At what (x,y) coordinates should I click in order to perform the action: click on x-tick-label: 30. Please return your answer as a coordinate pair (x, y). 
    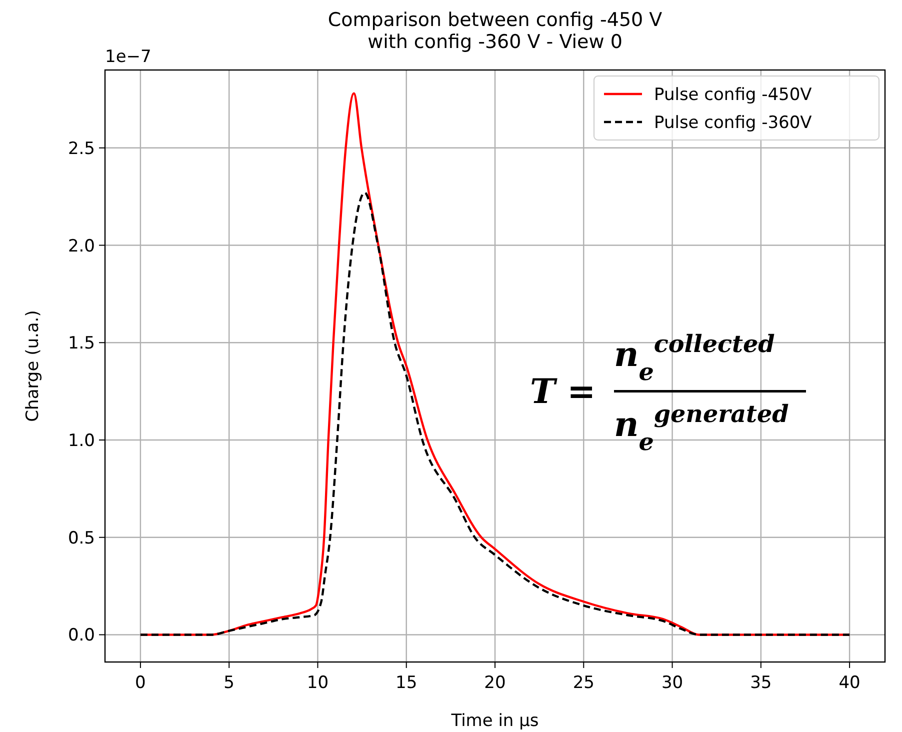
    Looking at the image, I should click on (672, 683).